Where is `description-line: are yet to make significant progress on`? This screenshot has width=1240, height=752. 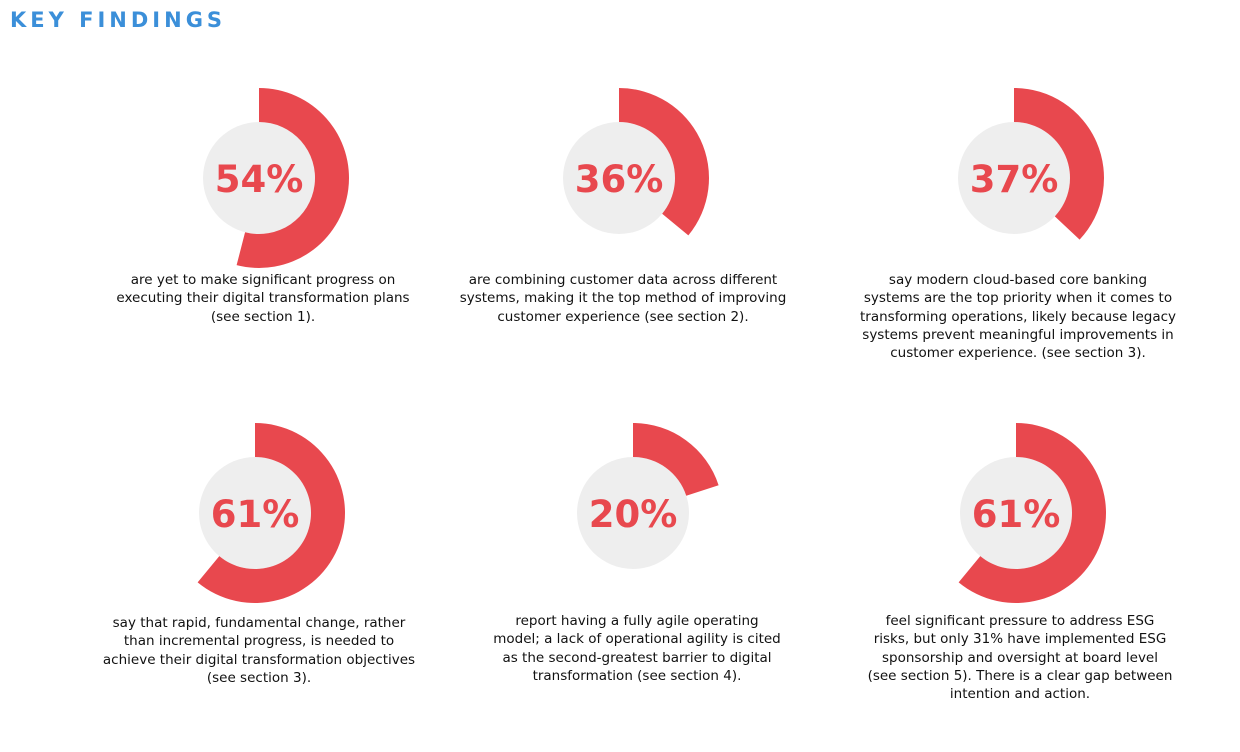
description-line: are yet to make significant progress on is located at coordinates (263, 280).